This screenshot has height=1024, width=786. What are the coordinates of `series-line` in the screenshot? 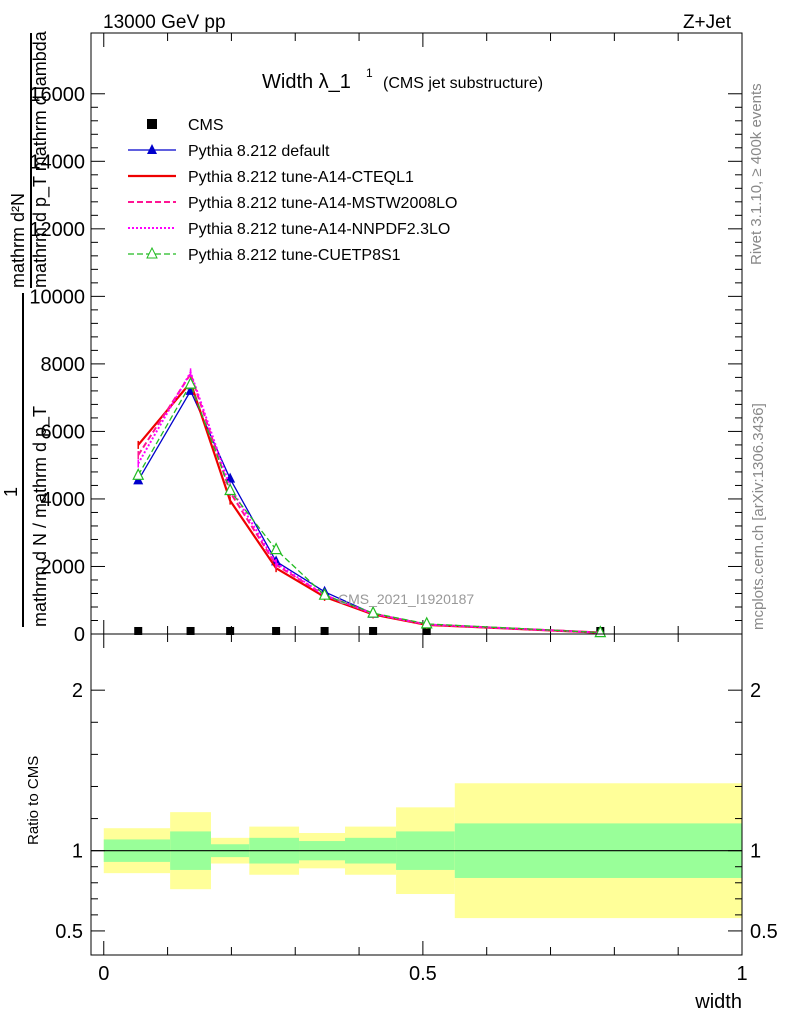 It's located at (369, 508).